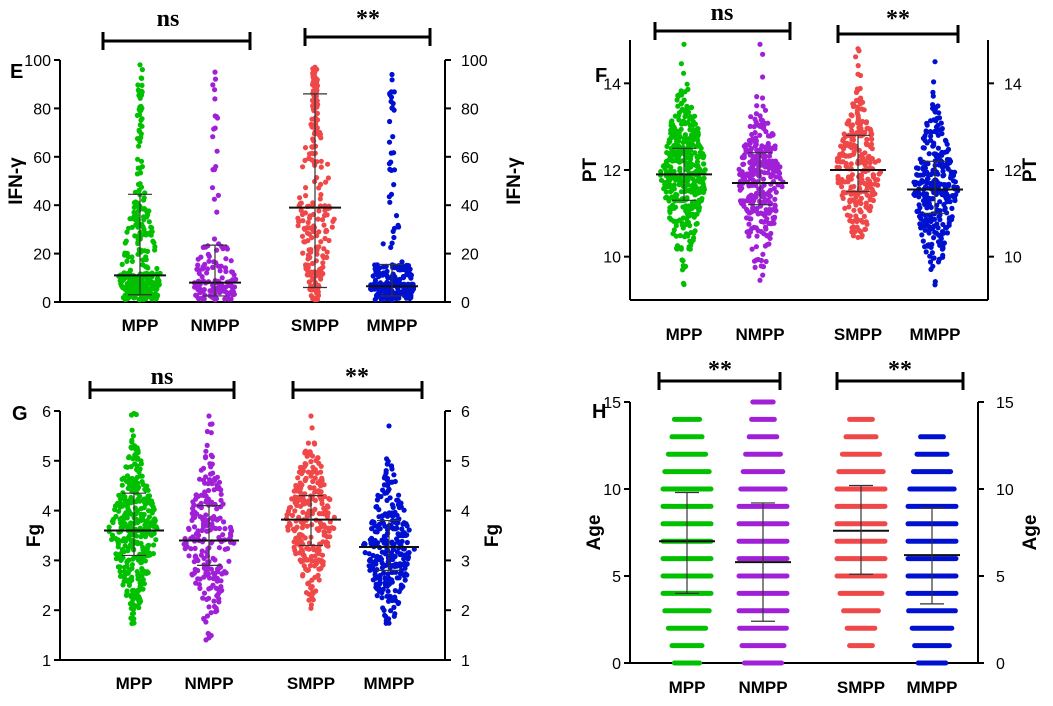 This screenshot has height=706, width=1053. What do you see at coordinates (935, 334) in the screenshot?
I see `category-label: MMPP` at bounding box center [935, 334].